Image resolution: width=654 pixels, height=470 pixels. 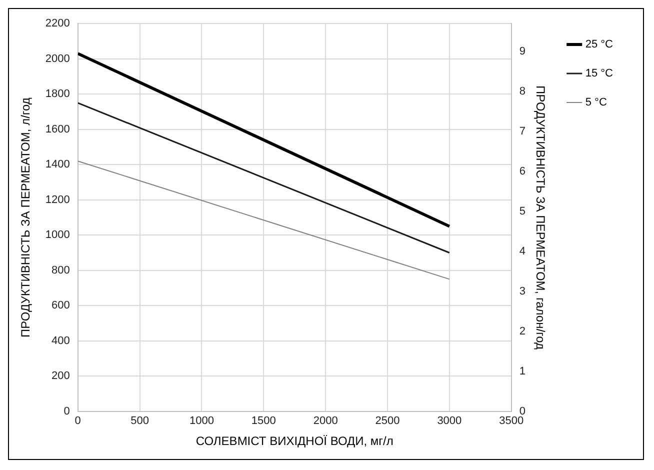 I want to click on y-tick-label: 800, so click(x=61, y=270).